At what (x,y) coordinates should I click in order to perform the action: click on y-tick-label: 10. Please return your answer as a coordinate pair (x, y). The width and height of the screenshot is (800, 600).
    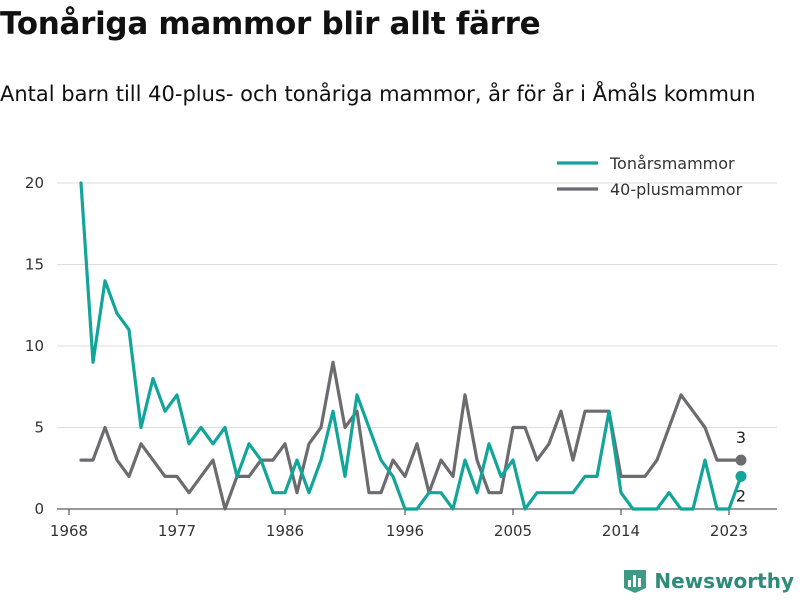
    Looking at the image, I should click on (34, 346).